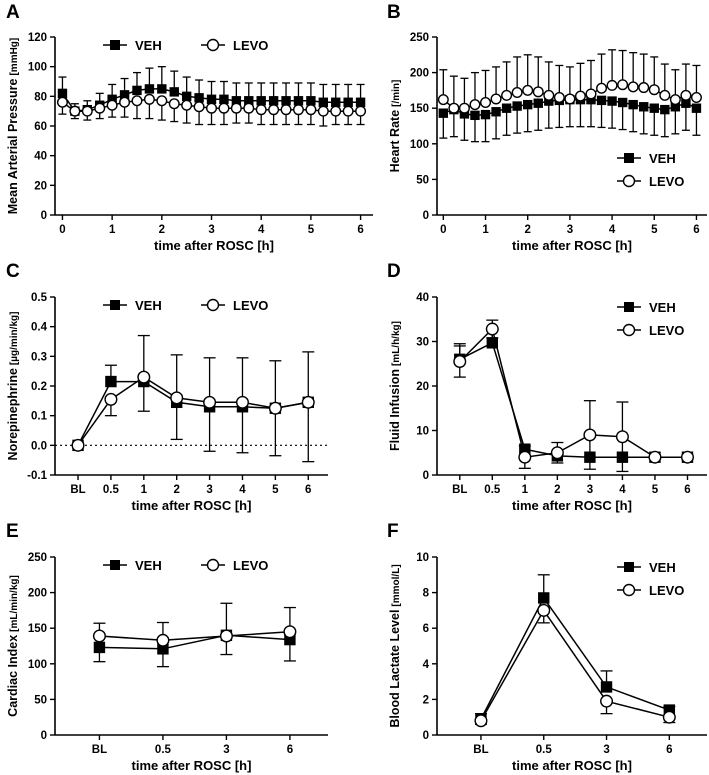  What do you see at coordinates (37, 476) in the screenshot?
I see `y-tick-label: -0.1` at bounding box center [37, 476].